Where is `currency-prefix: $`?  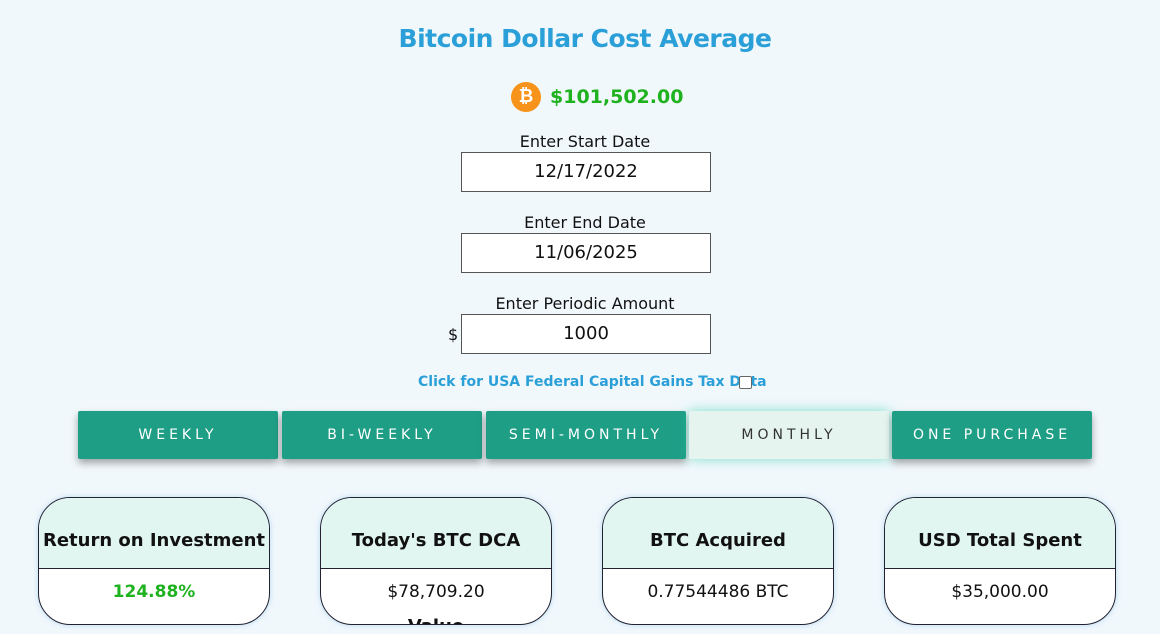
currency-prefix: $ is located at coordinates (453, 334).